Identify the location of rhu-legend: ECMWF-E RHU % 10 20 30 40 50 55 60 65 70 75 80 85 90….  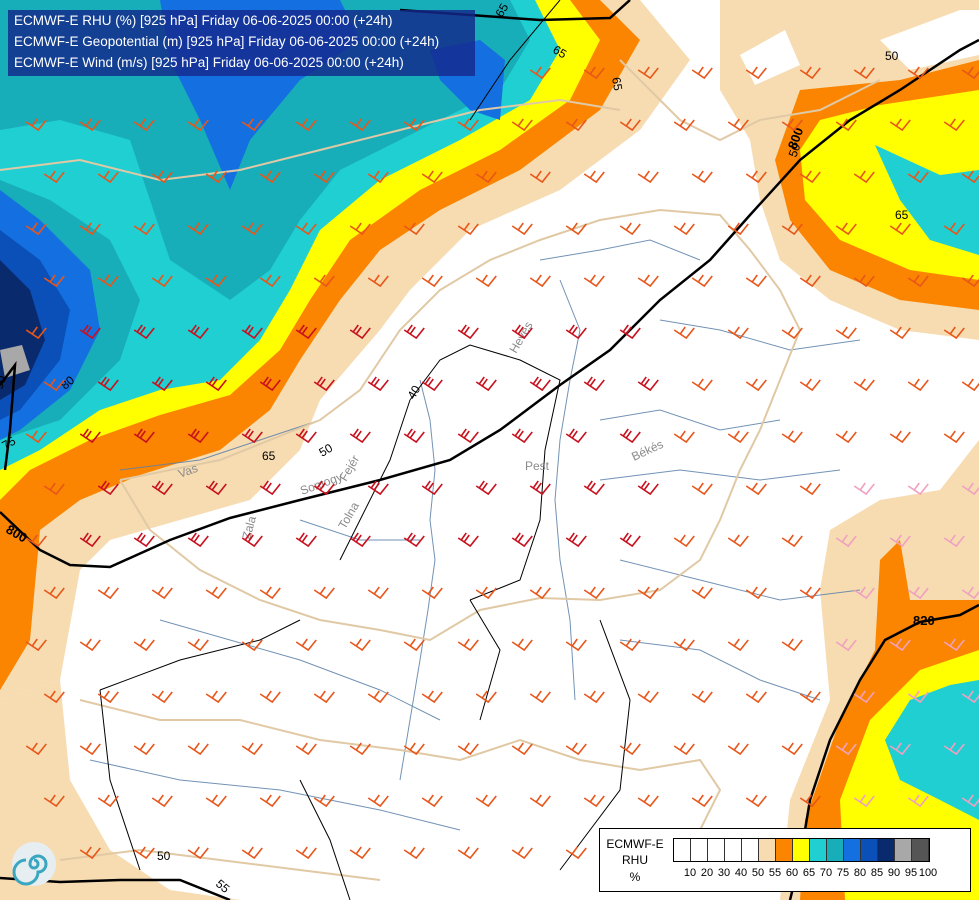
(785, 860).